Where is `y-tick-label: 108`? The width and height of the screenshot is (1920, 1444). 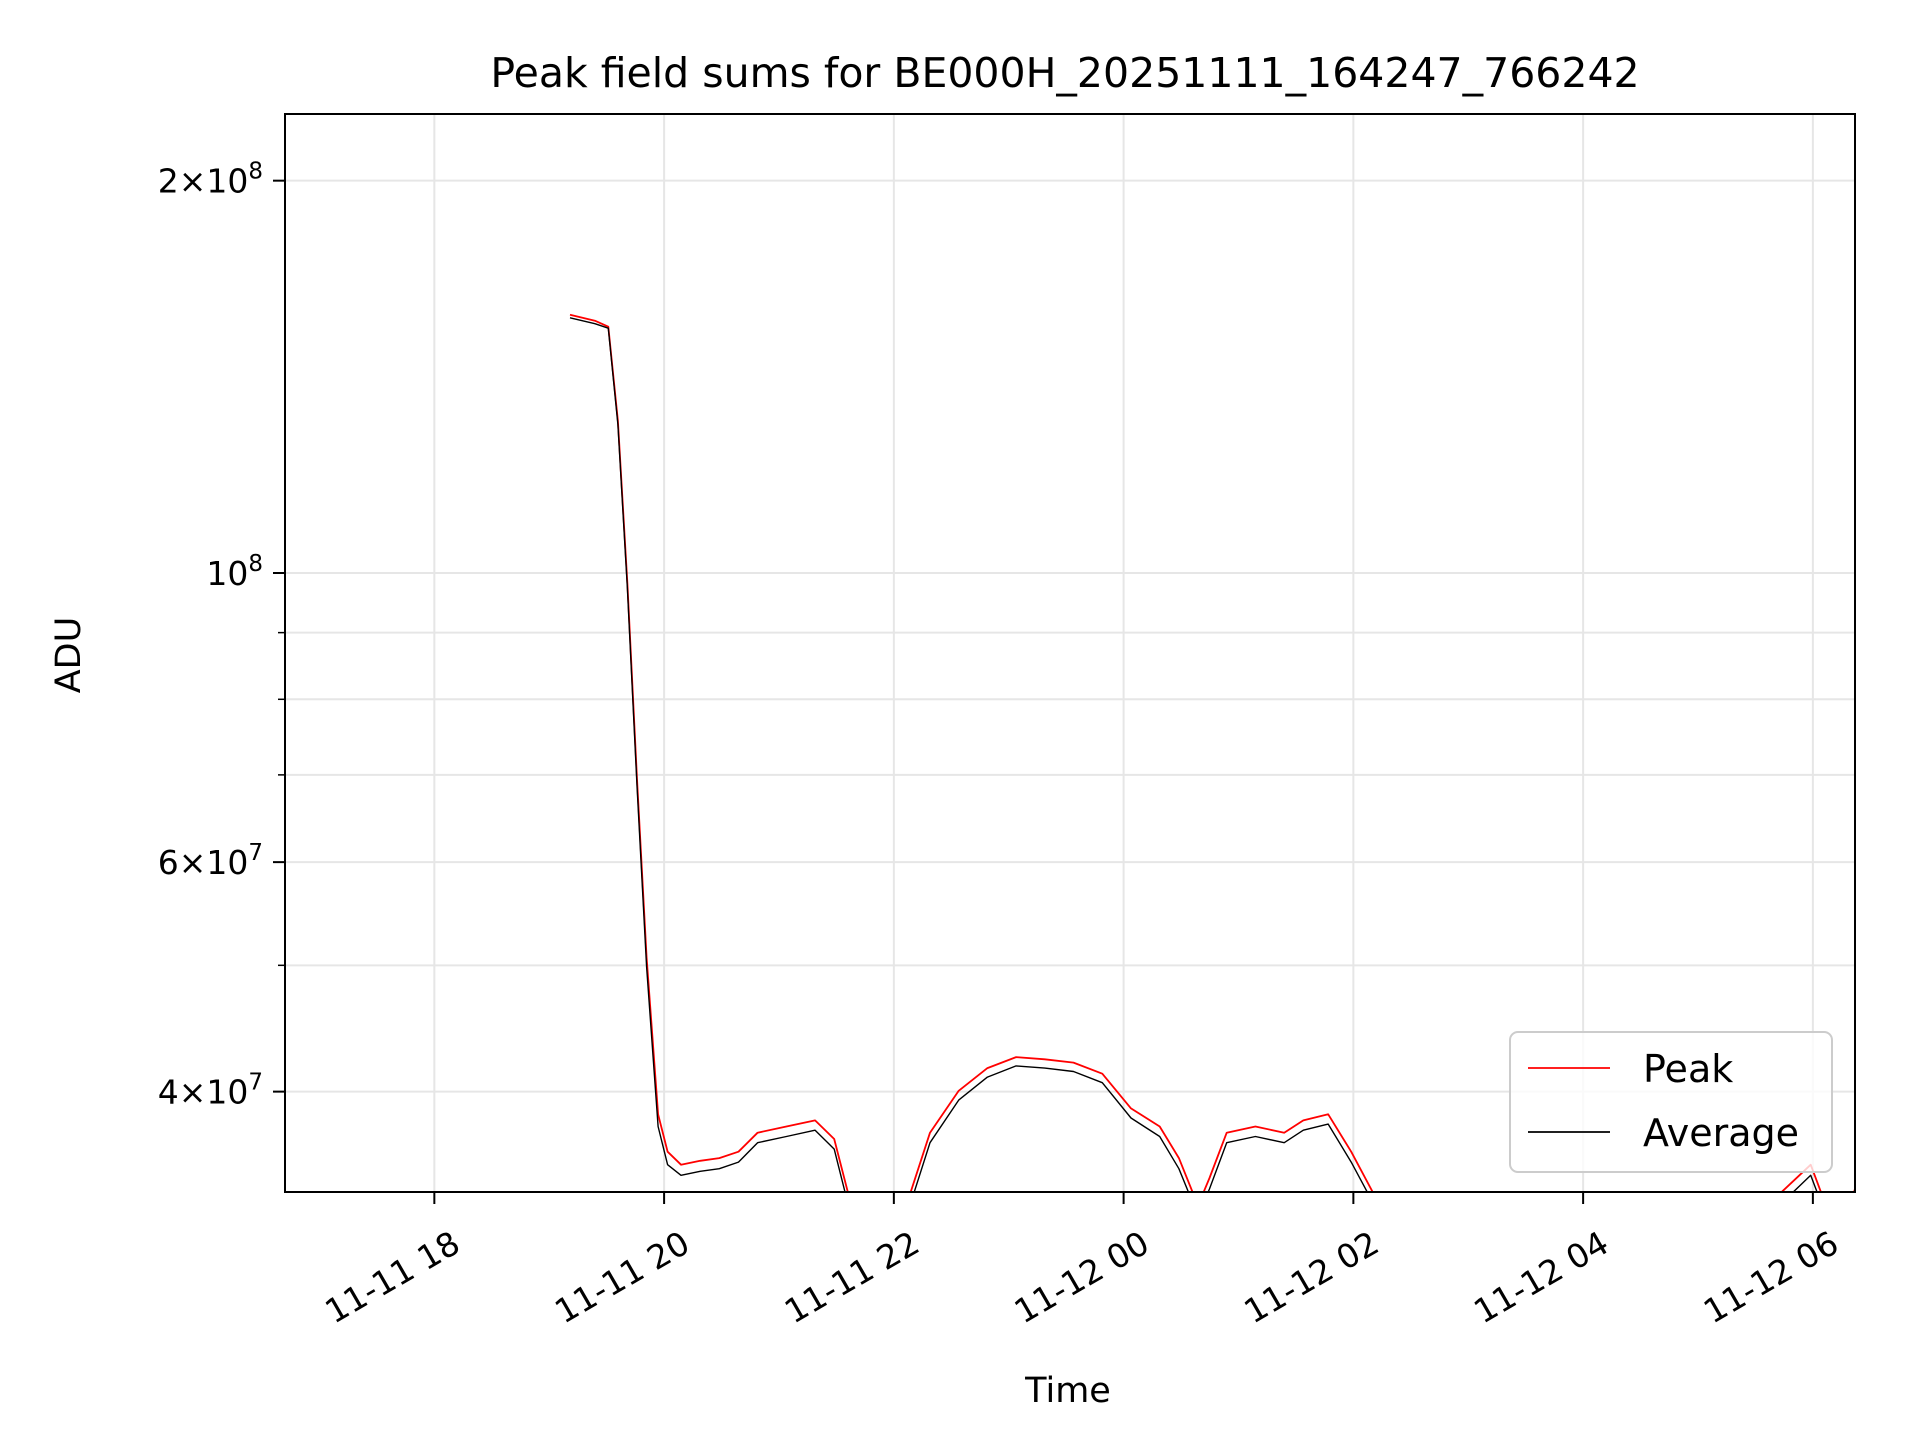 y-tick-label: 108 is located at coordinates (234, 572).